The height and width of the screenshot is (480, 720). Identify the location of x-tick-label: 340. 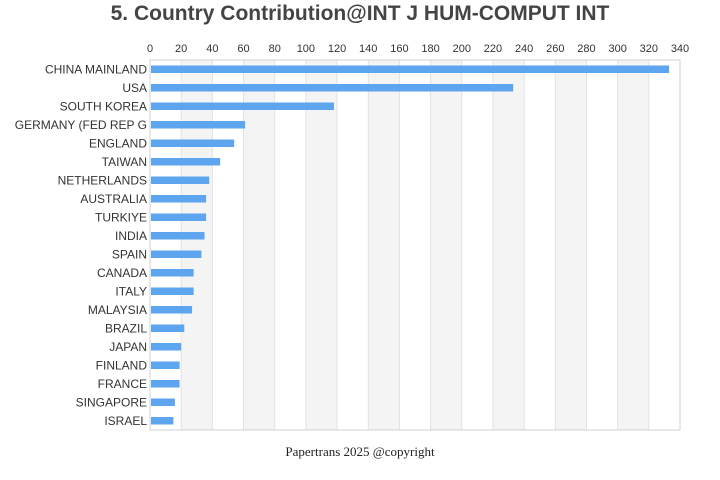
(680, 49).